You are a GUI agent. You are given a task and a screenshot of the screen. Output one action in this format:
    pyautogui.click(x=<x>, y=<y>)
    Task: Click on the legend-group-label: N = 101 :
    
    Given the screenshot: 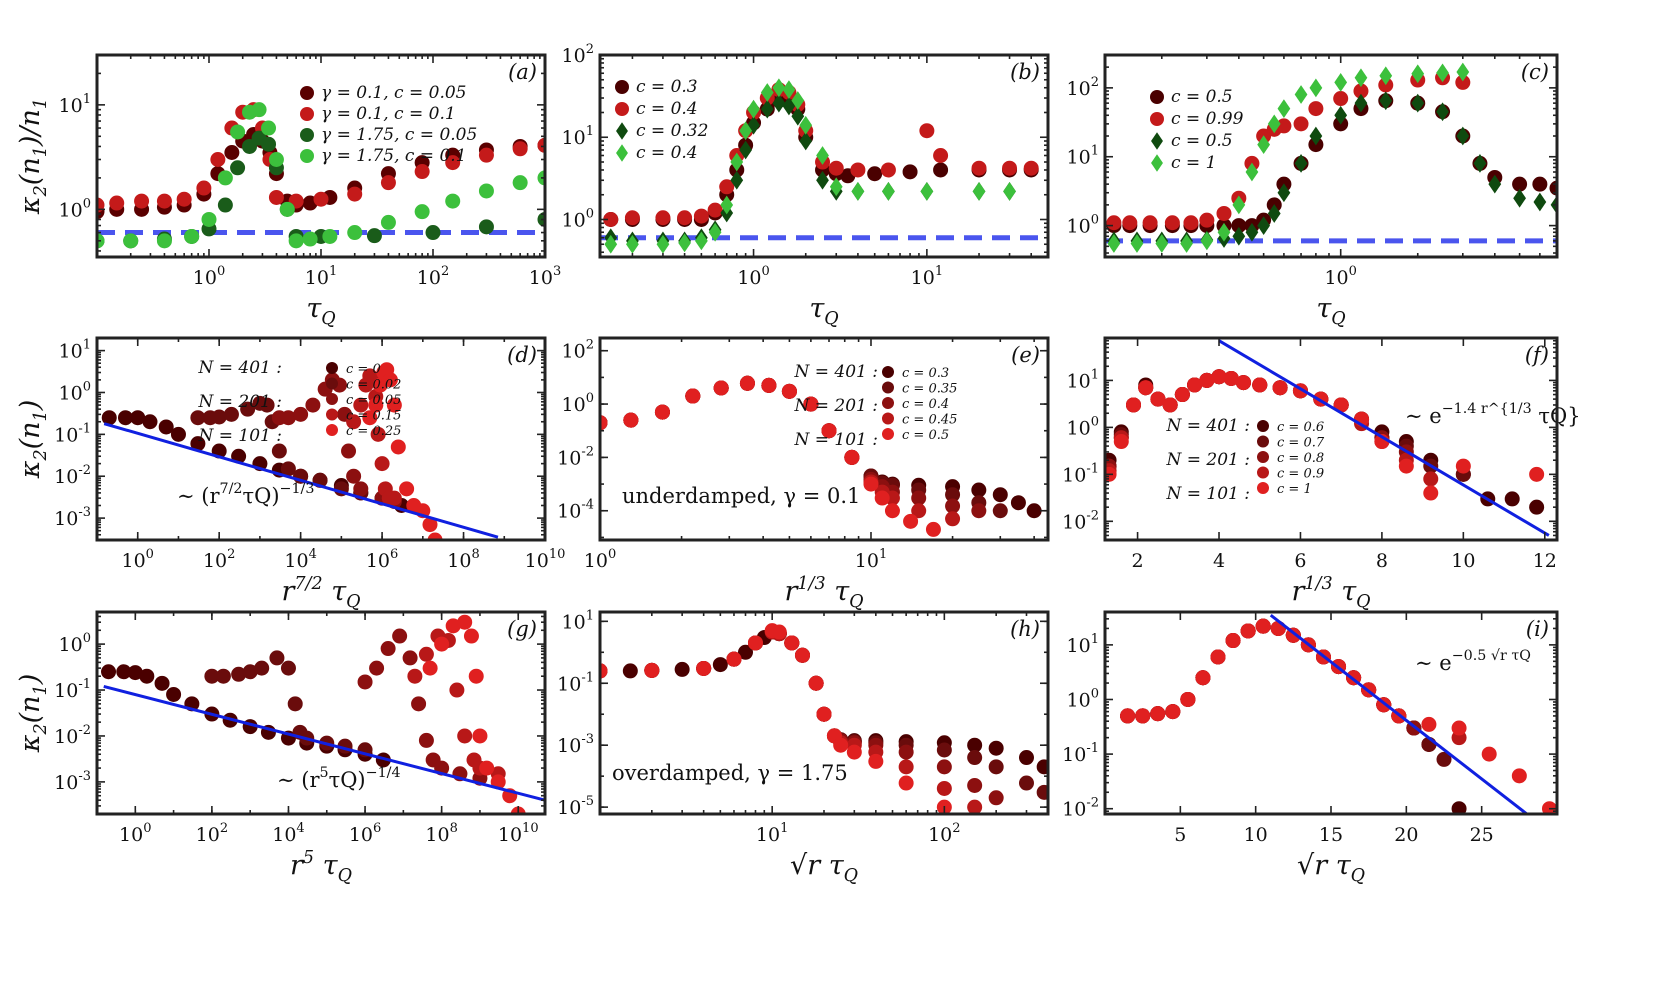 What is the action you would take?
    pyautogui.click(x=1207, y=494)
    